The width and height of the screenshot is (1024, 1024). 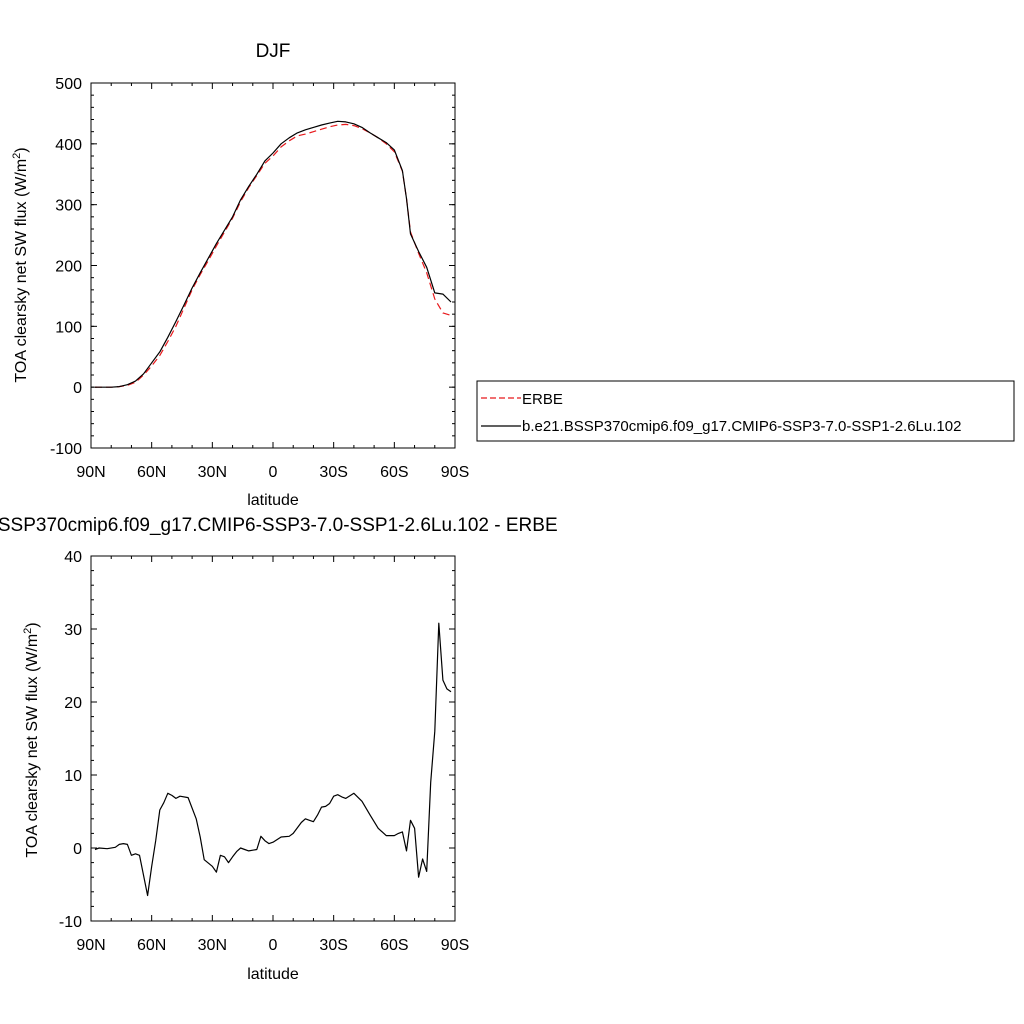 What do you see at coordinates (73, 776) in the screenshot?
I see `y-tick-label: 10` at bounding box center [73, 776].